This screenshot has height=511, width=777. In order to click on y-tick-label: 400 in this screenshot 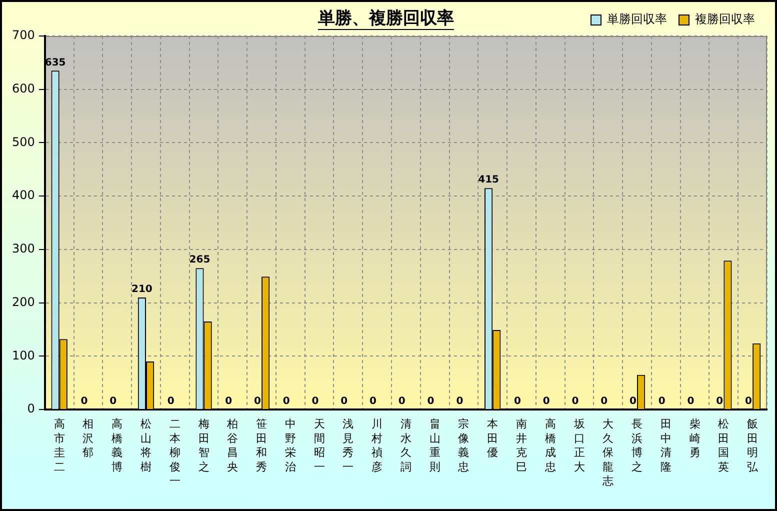, I will do `click(23, 195)`.